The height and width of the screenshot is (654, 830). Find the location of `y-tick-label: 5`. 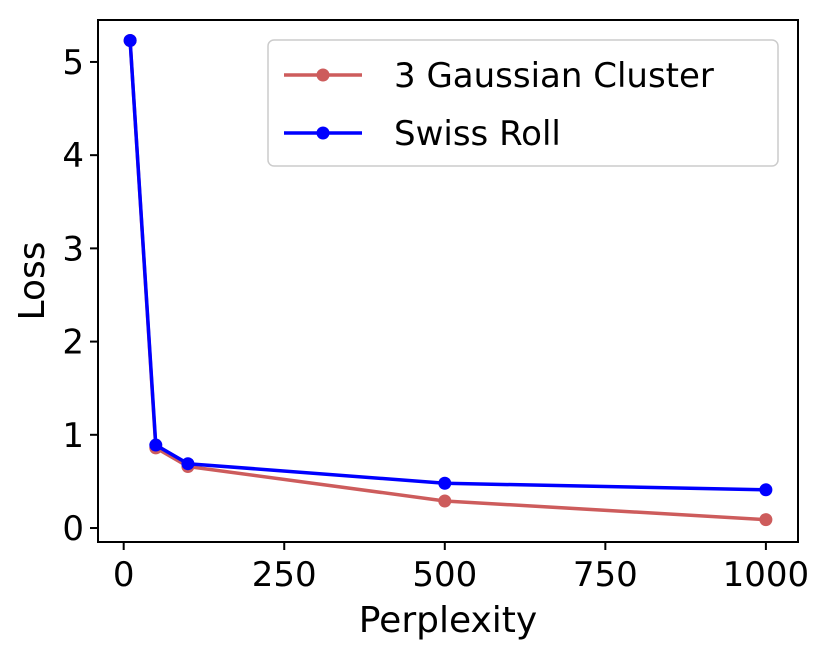

y-tick-label: 5 is located at coordinates (73, 63).